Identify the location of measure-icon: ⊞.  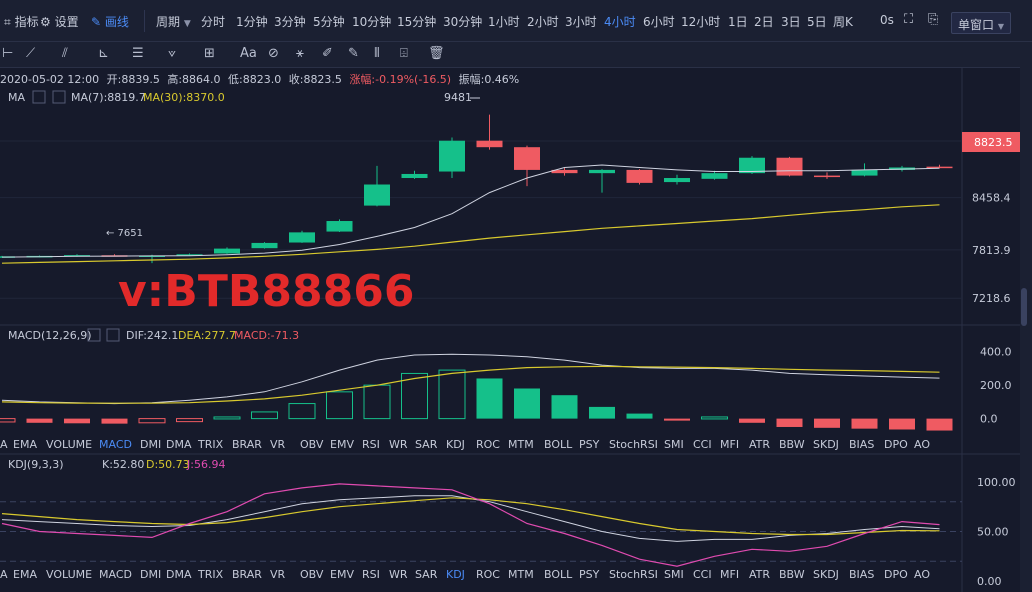
(209, 53).